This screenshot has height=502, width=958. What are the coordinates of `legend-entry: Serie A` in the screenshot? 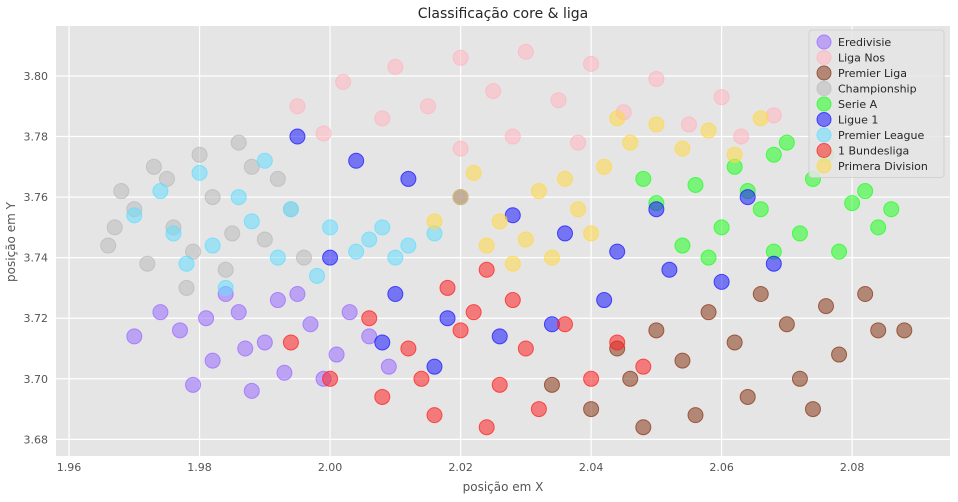 It's located at (858, 104).